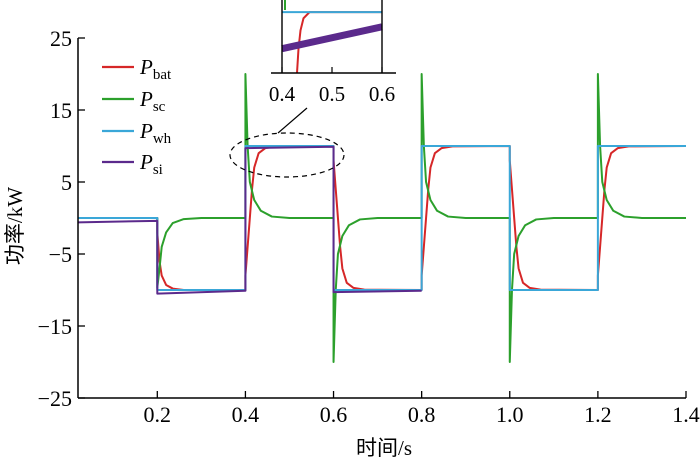 The image size is (700, 464). What do you see at coordinates (15, 226) in the screenshot?
I see `y-axis-title: 功率/kW` at bounding box center [15, 226].